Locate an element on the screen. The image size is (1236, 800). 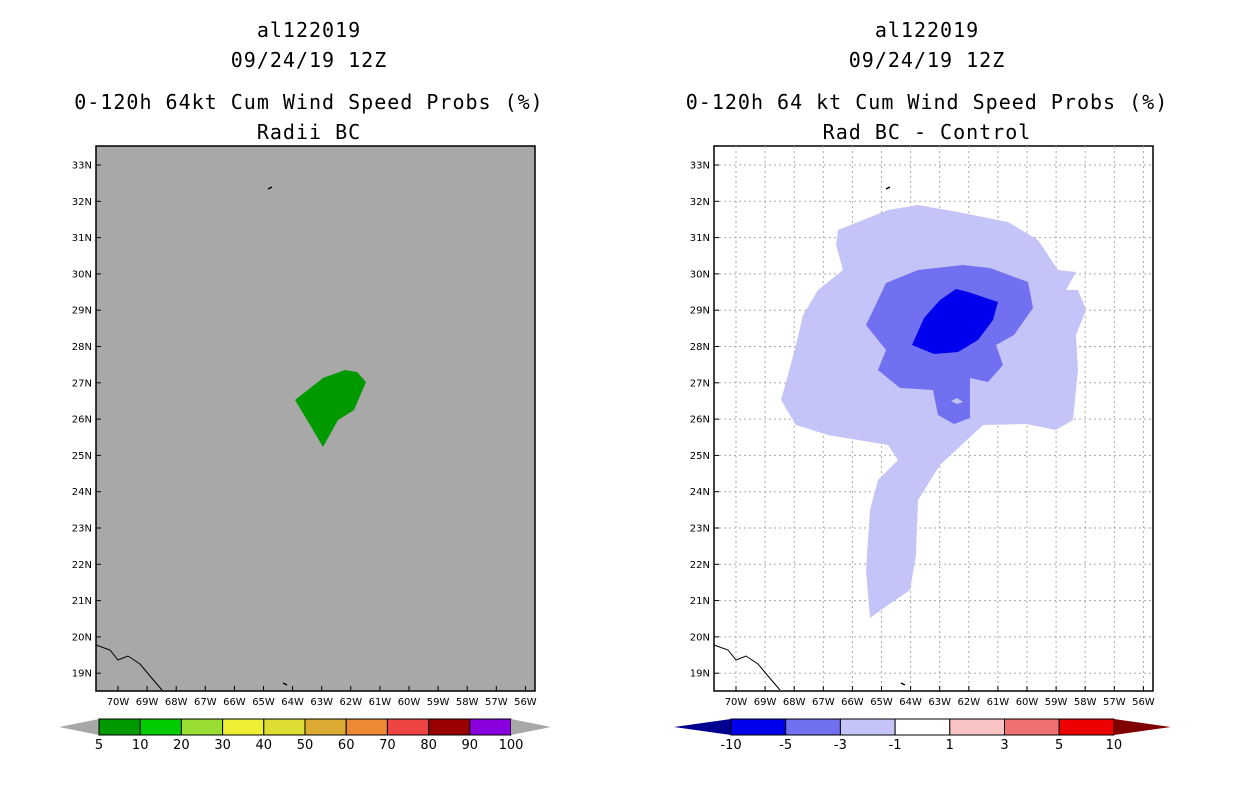
legend-label: 40 is located at coordinates (264, 745).